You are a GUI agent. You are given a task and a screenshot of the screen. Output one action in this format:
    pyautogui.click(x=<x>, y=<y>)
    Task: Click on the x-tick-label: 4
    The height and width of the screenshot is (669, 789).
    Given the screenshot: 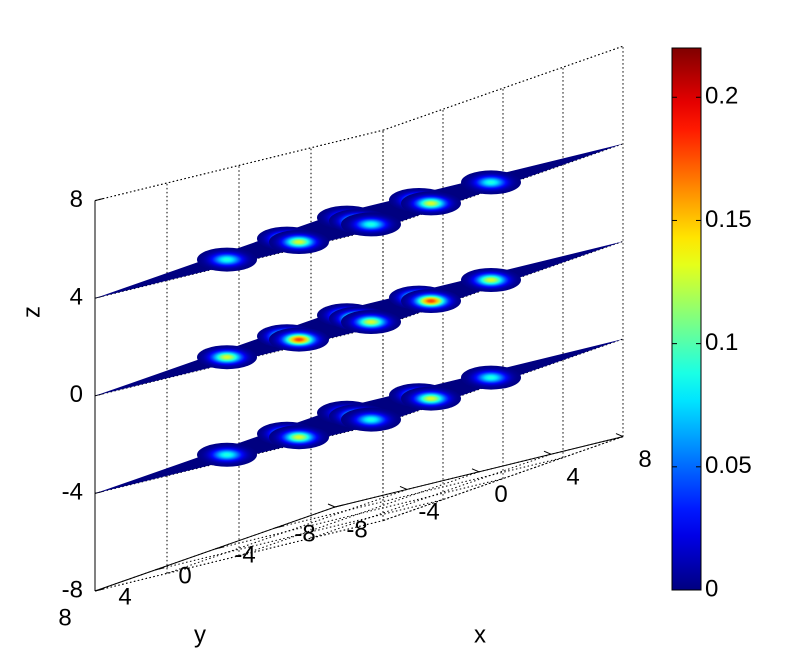 What is the action you would take?
    pyautogui.click(x=572, y=477)
    